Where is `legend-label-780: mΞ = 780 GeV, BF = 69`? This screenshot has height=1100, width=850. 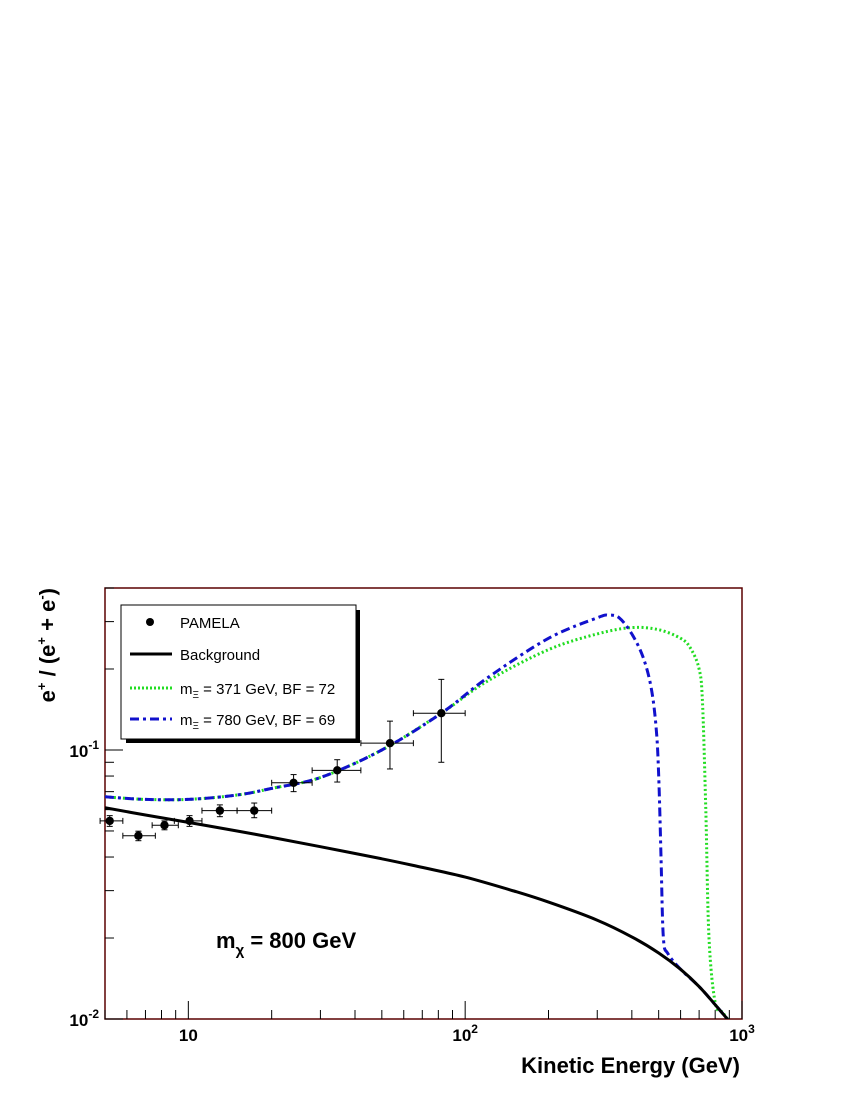
legend-label-780: mΞ = 780 GeV, BF = 69 is located at coordinates (257, 722).